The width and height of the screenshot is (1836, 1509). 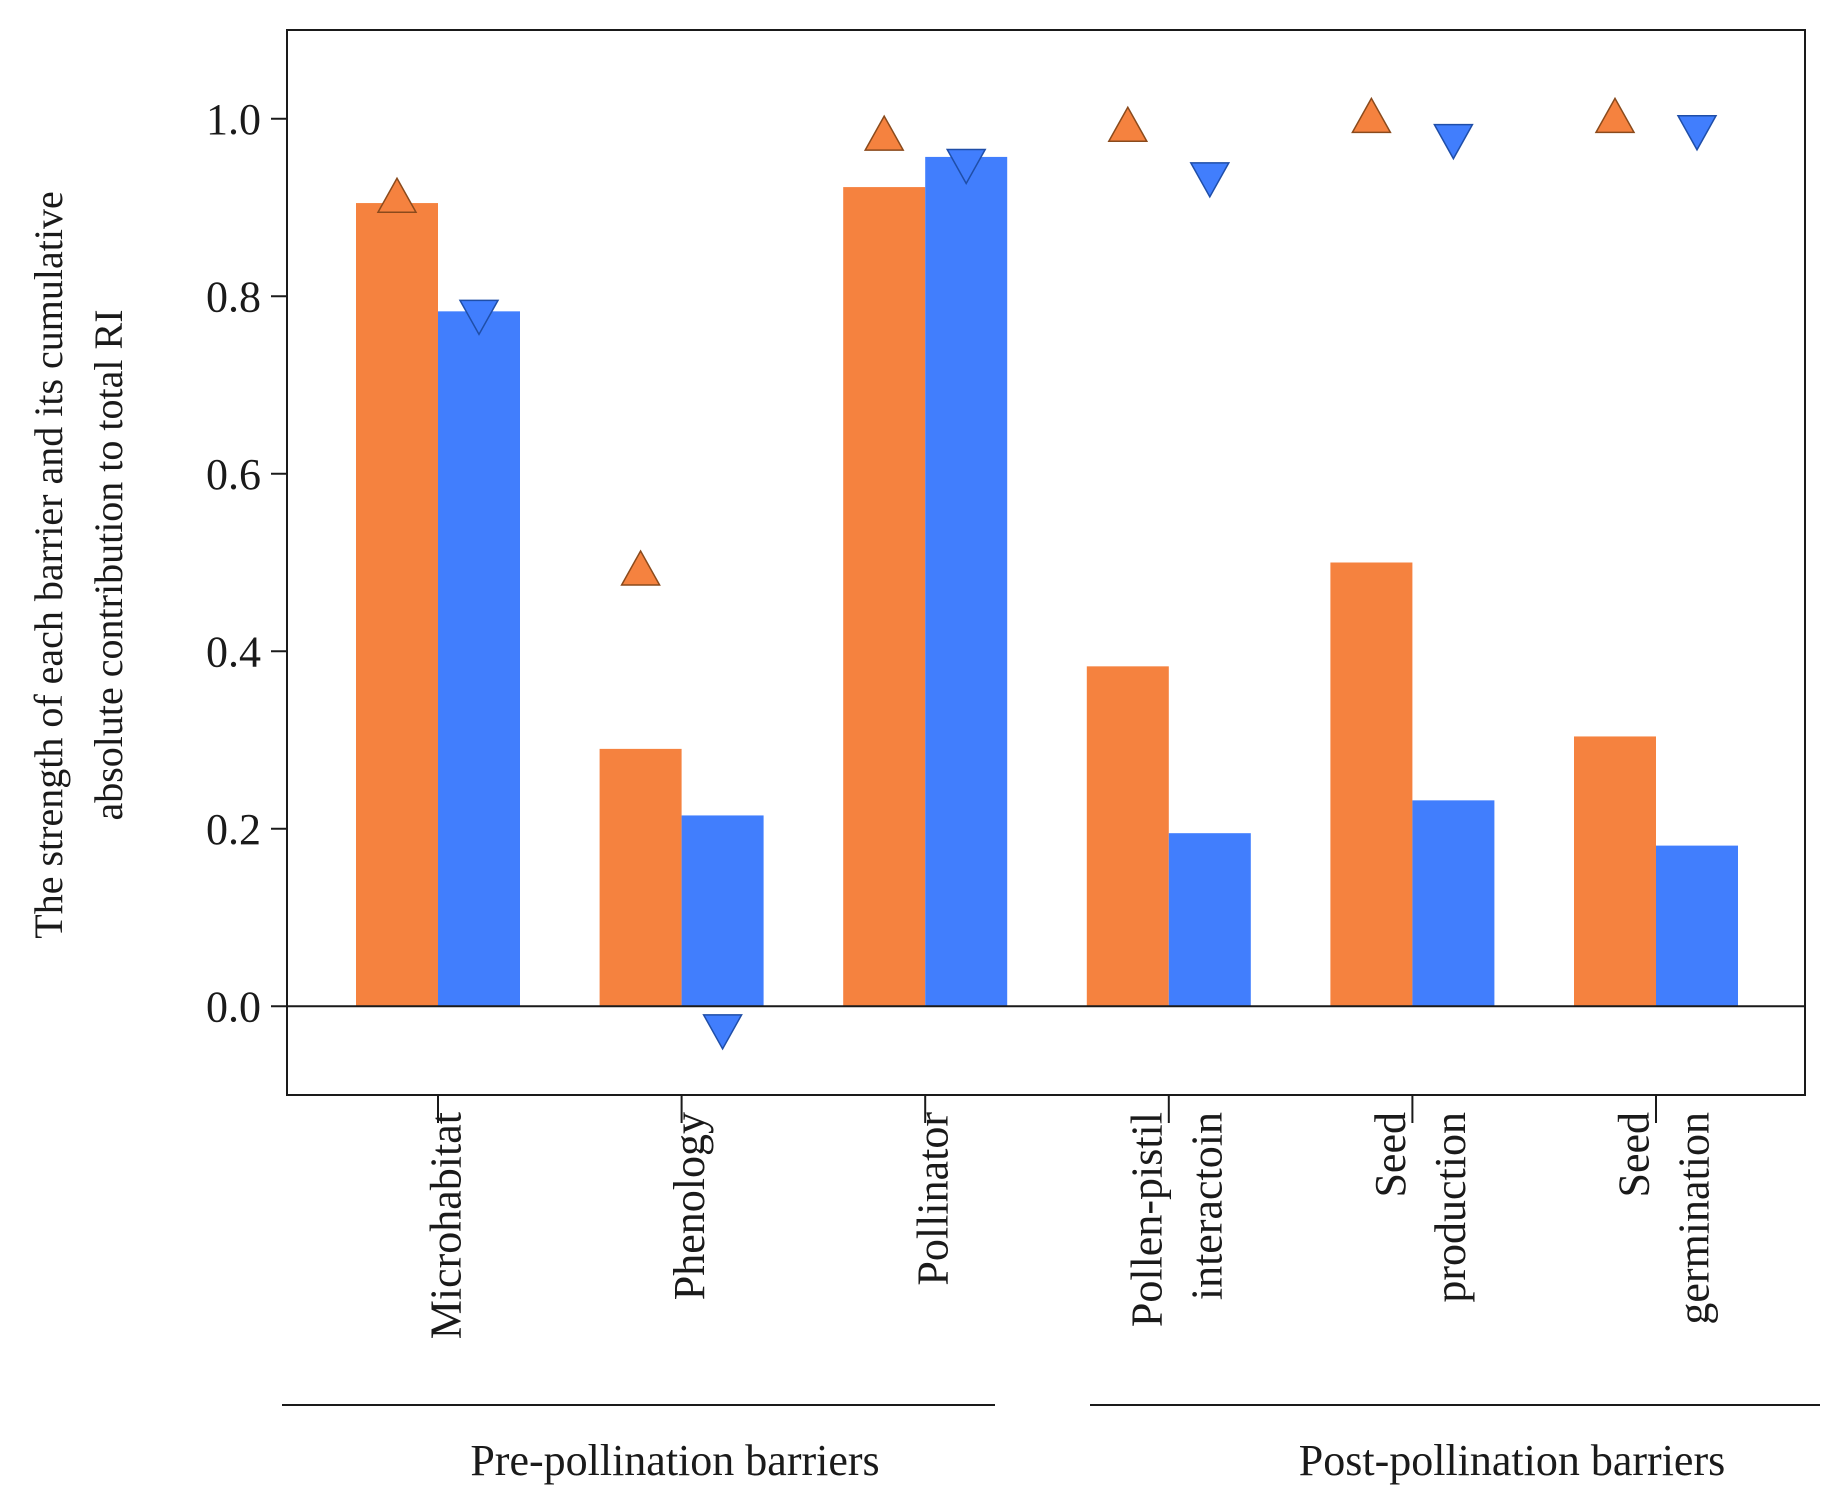 I want to click on y-tick-label: 1.0, so click(x=233, y=119).